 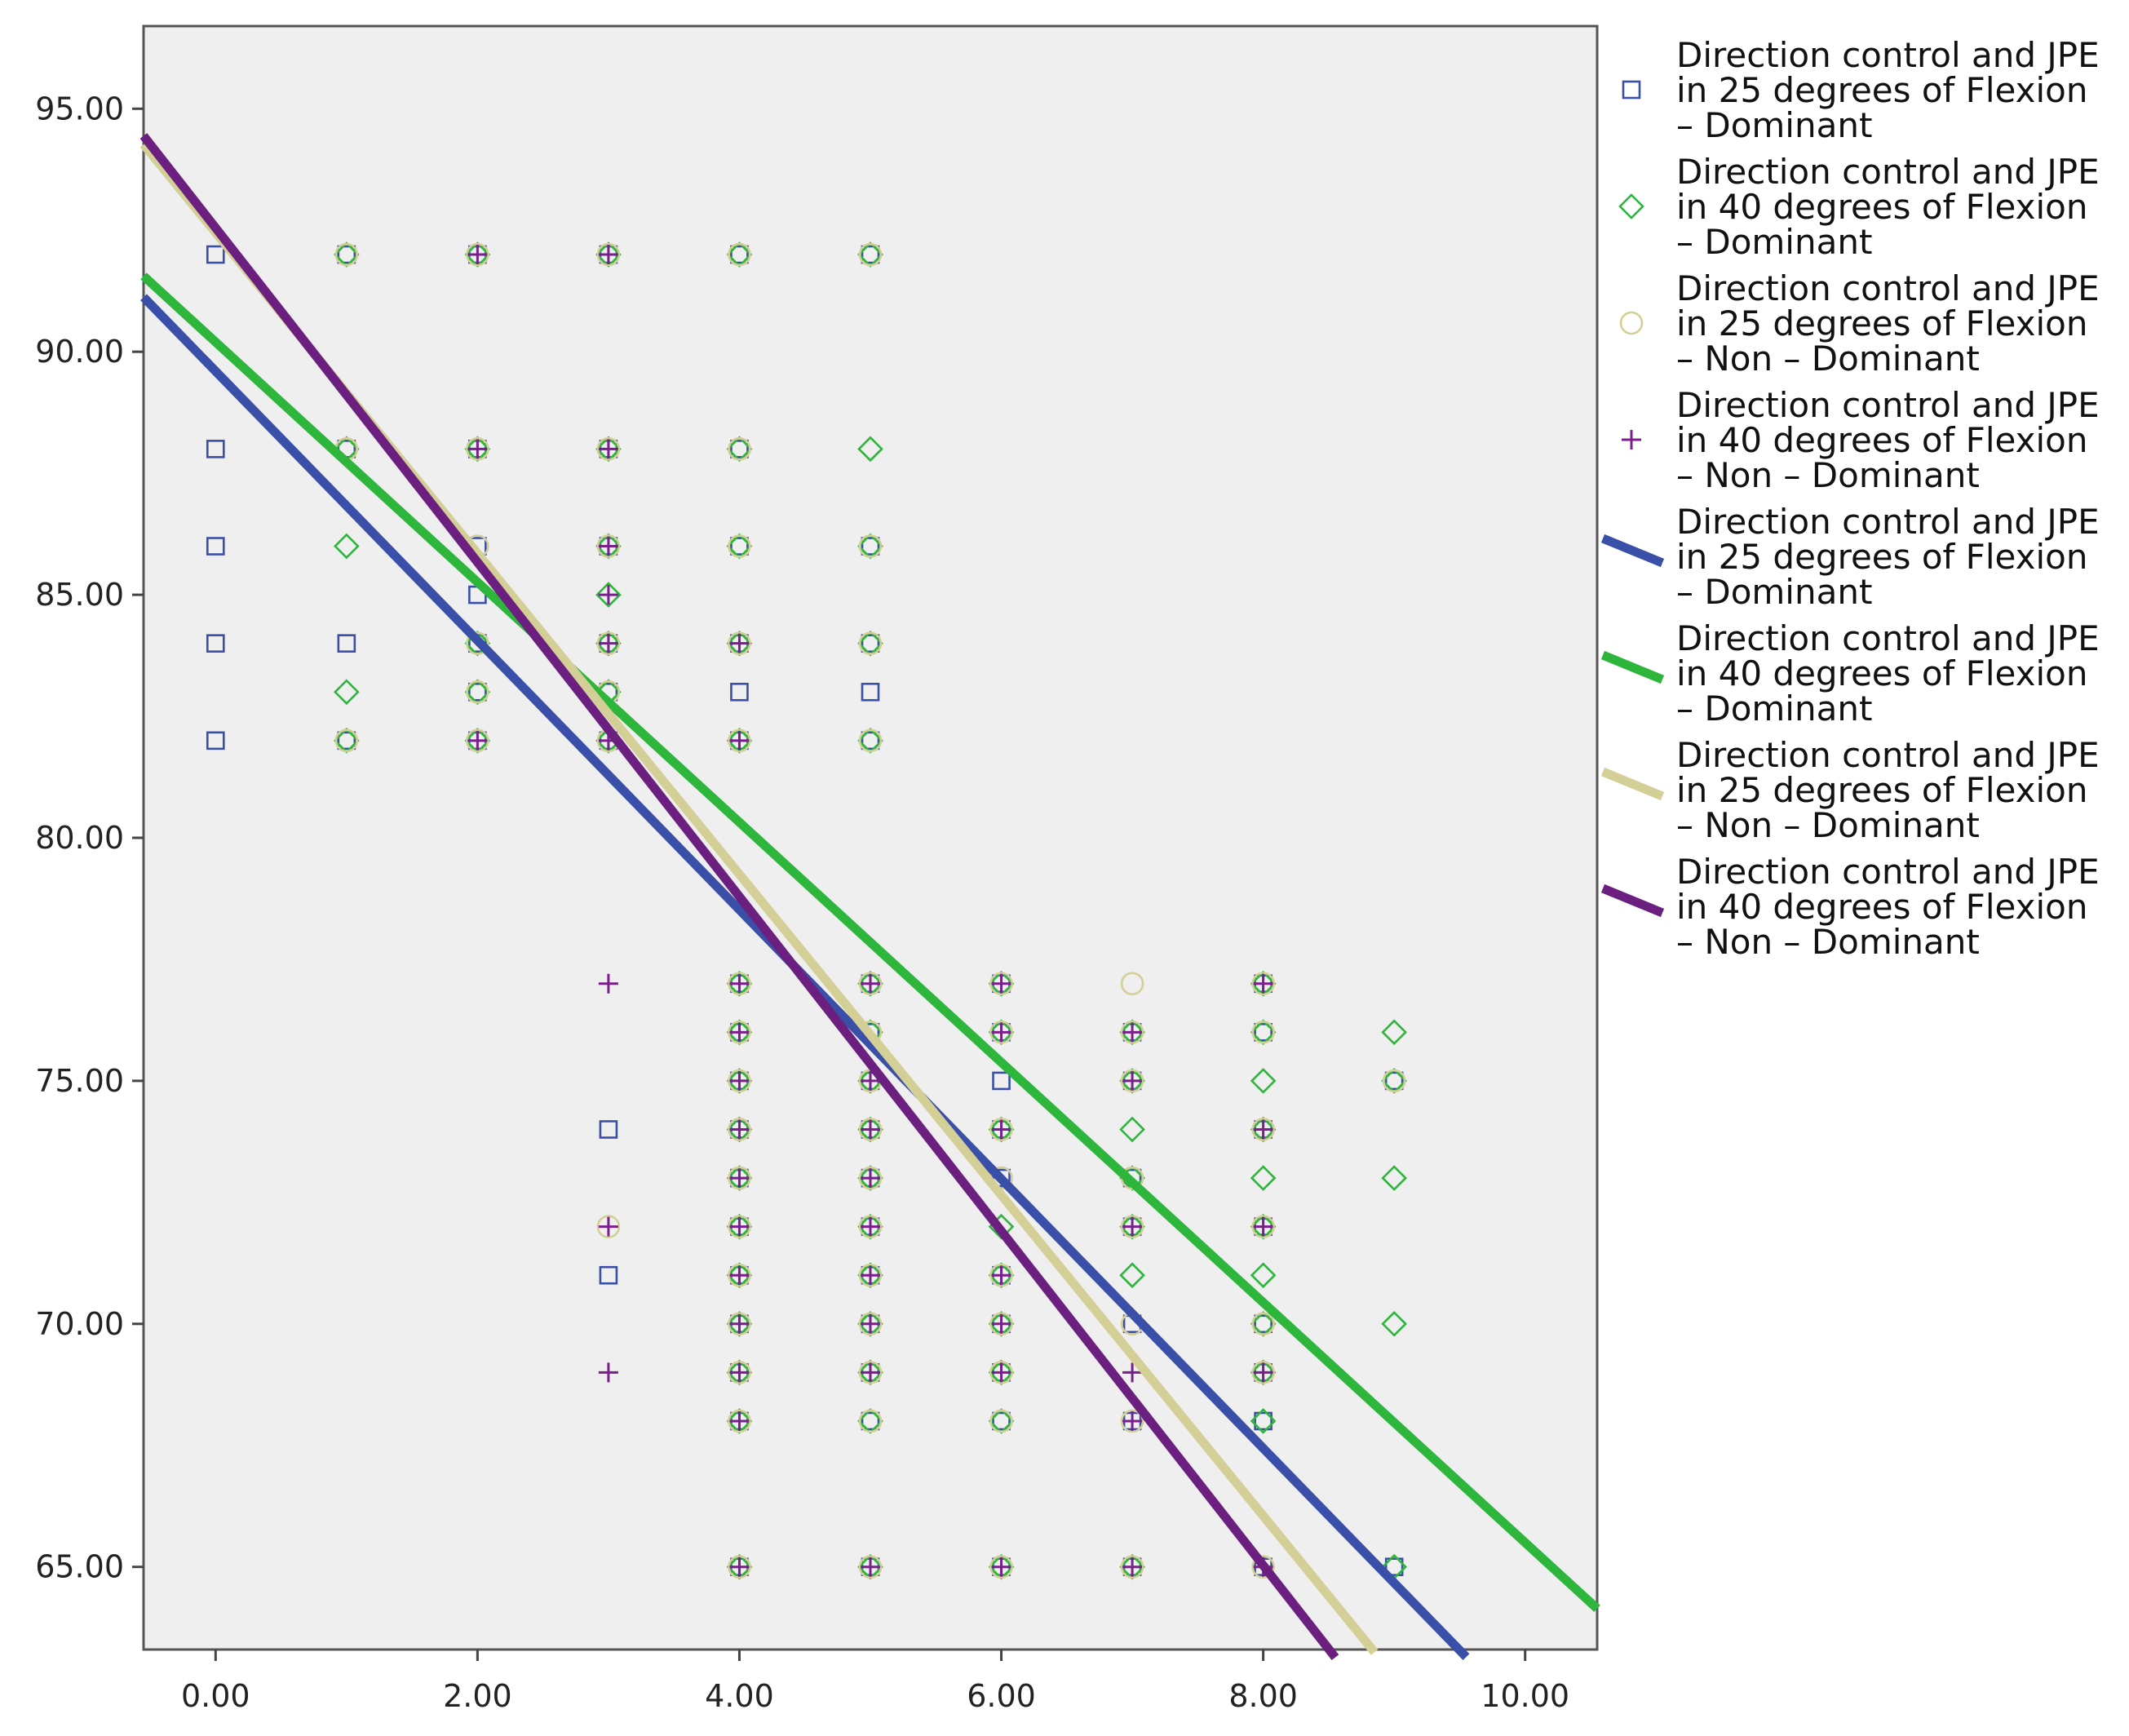 What do you see at coordinates (80, 108) in the screenshot?
I see `y-tick-label: 95.00` at bounding box center [80, 108].